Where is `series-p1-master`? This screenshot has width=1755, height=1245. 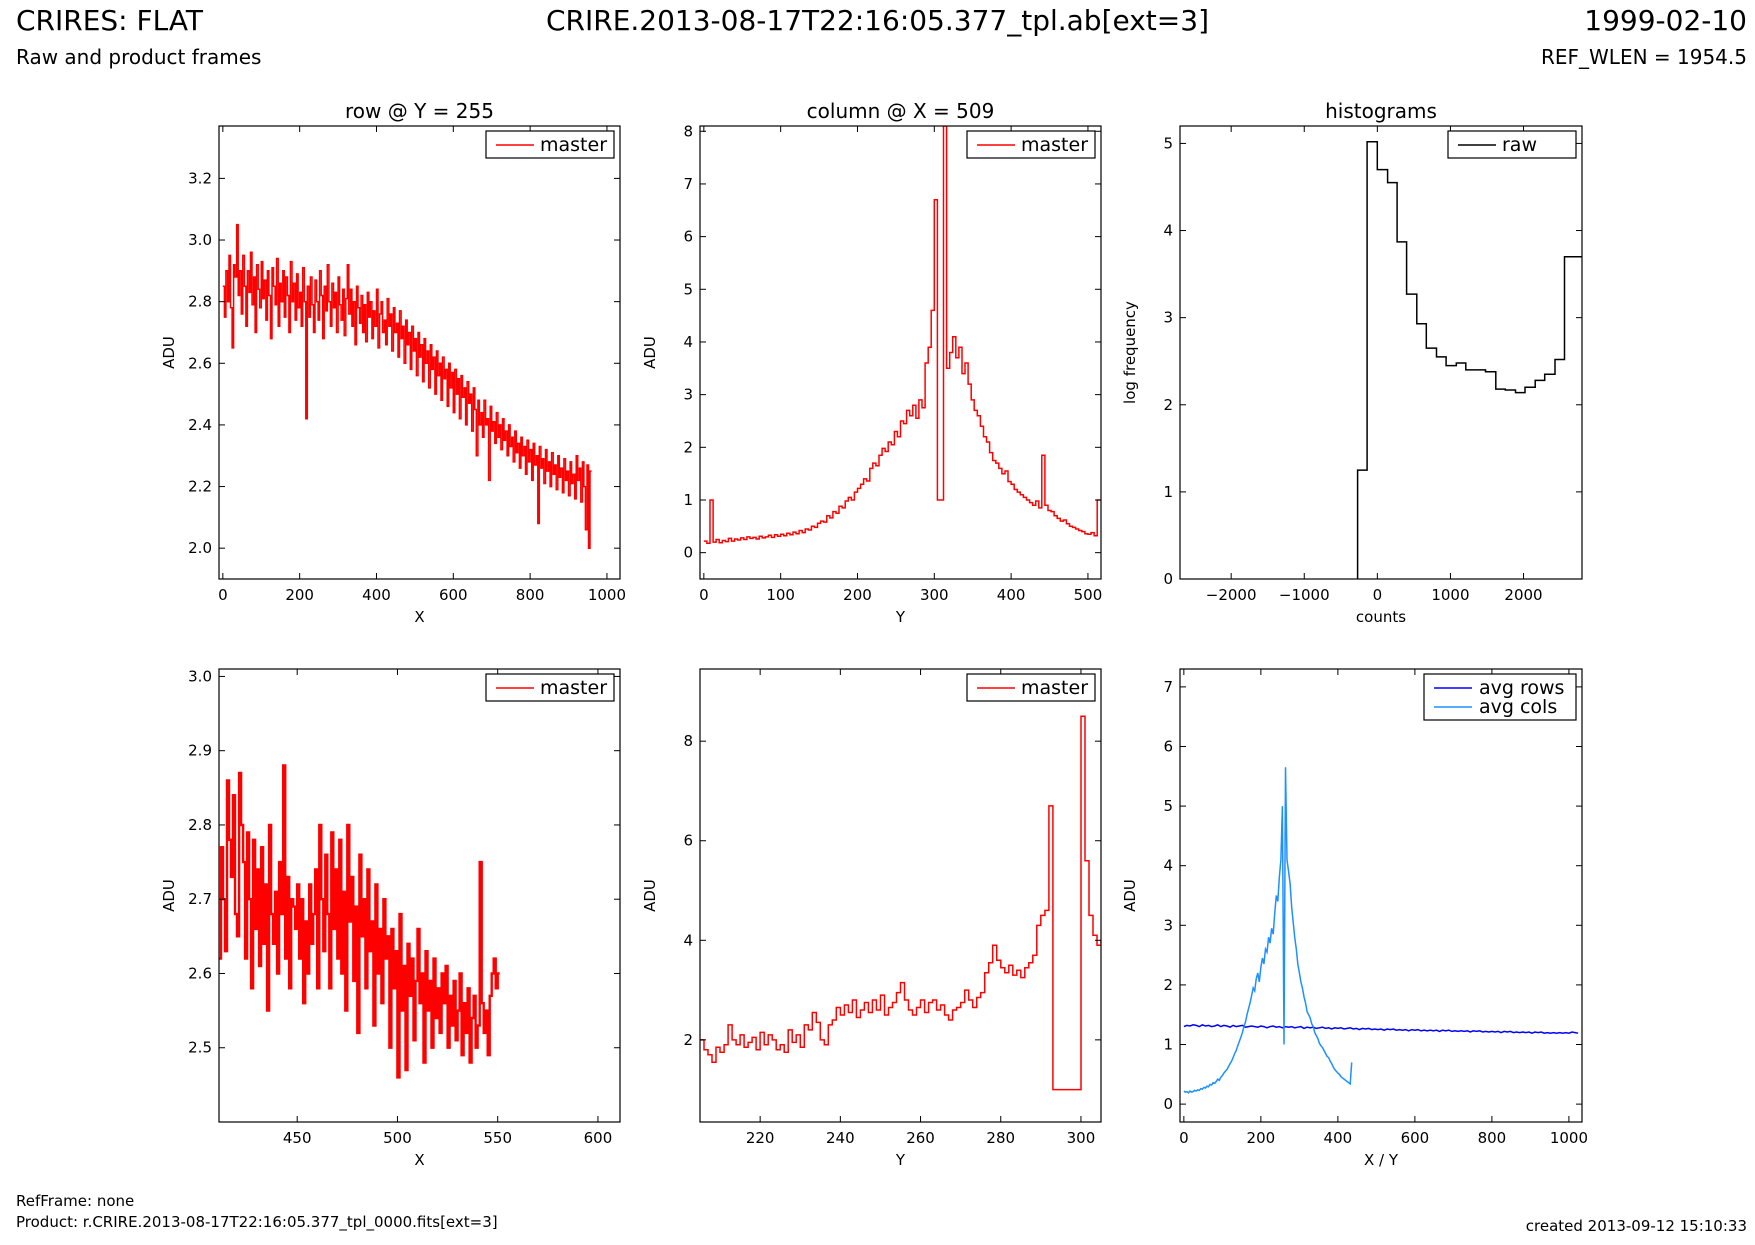
series-p1-master is located at coordinates (407, 386).